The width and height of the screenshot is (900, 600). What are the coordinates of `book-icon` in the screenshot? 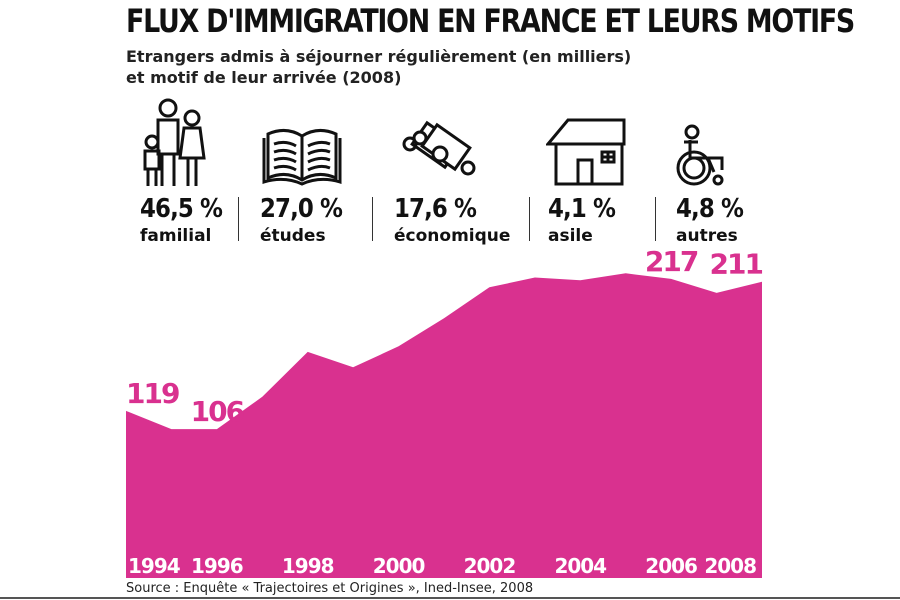 It's located at (302, 157).